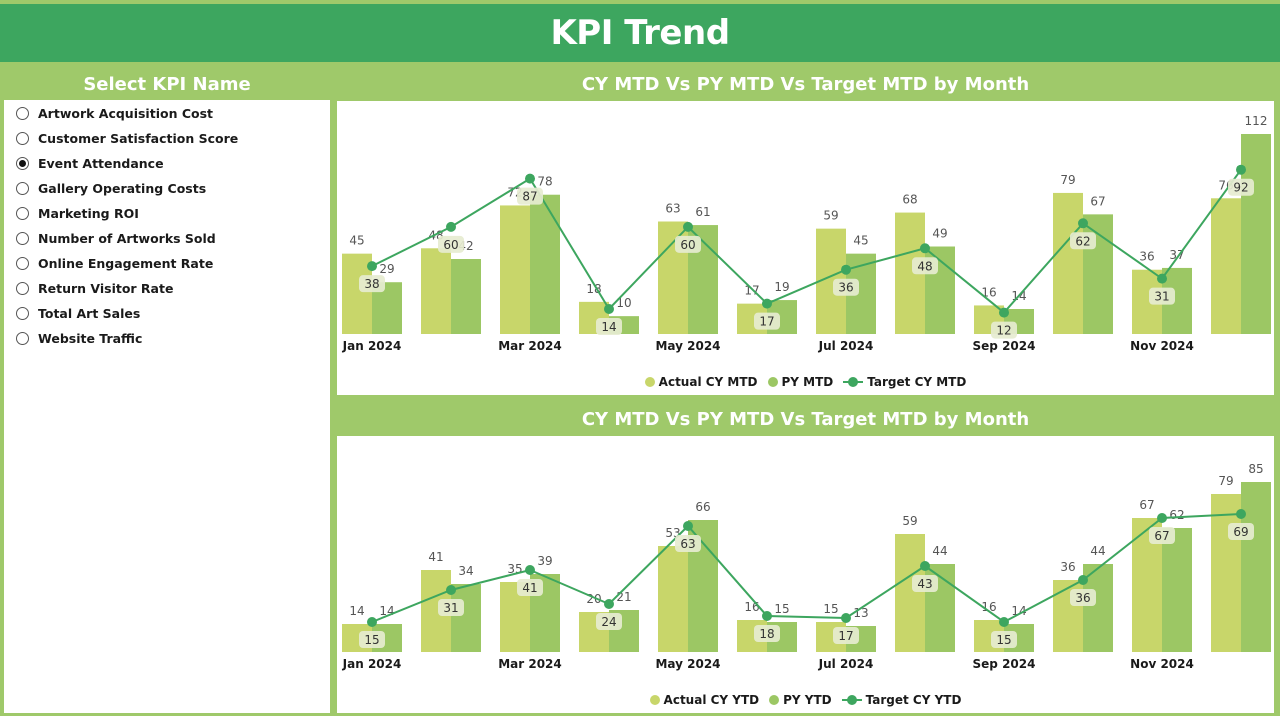 The image size is (1280, 716). Describe the element at coordinates (672, 209) in the screenshot. I see `data-label-actual: 63` at that location.